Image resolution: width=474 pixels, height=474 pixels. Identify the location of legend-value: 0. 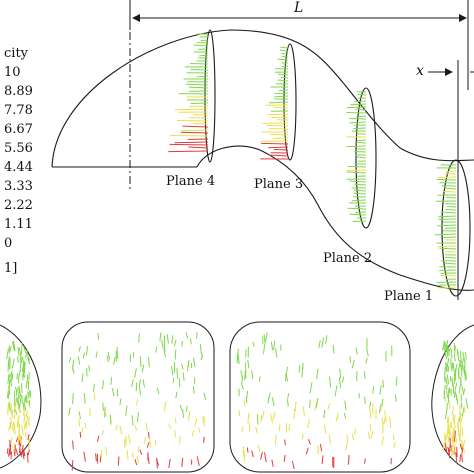
(8, 243).